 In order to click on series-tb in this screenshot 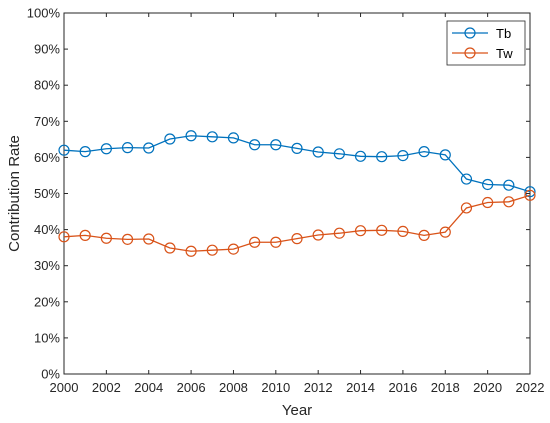, I will do `click(297, 164)`.